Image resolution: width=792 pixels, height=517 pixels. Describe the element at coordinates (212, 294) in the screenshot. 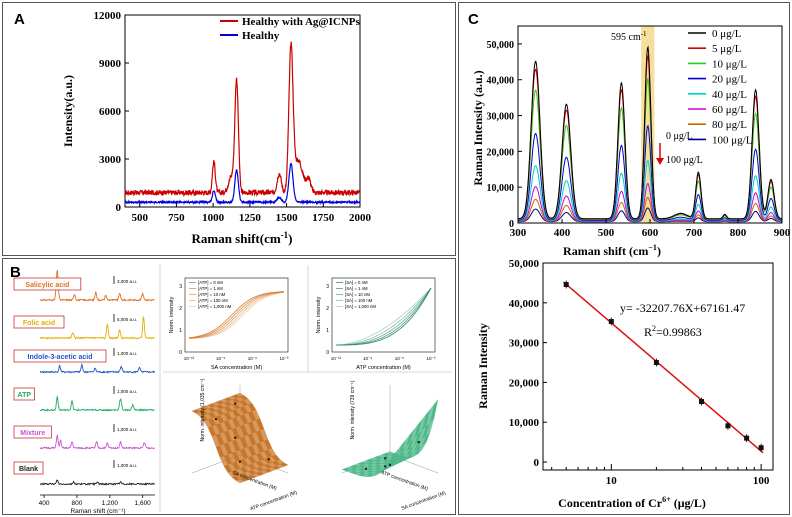

I see `sub1-legend-label: [ATP] = 10 nM` at that location.